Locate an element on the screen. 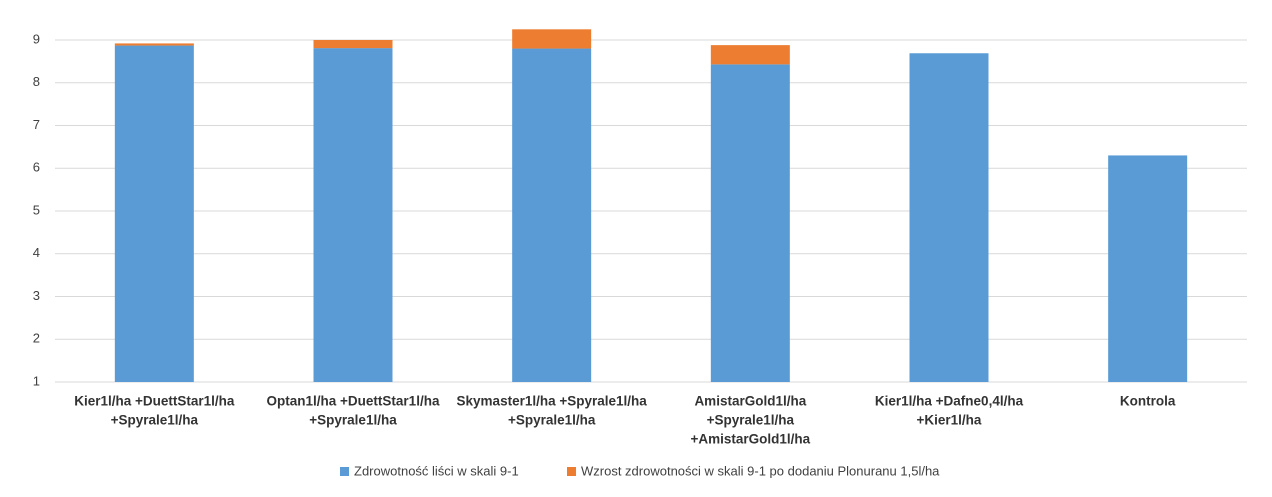  x-tick-label: +Kier1l/ha is located at coordinates (949, 420).